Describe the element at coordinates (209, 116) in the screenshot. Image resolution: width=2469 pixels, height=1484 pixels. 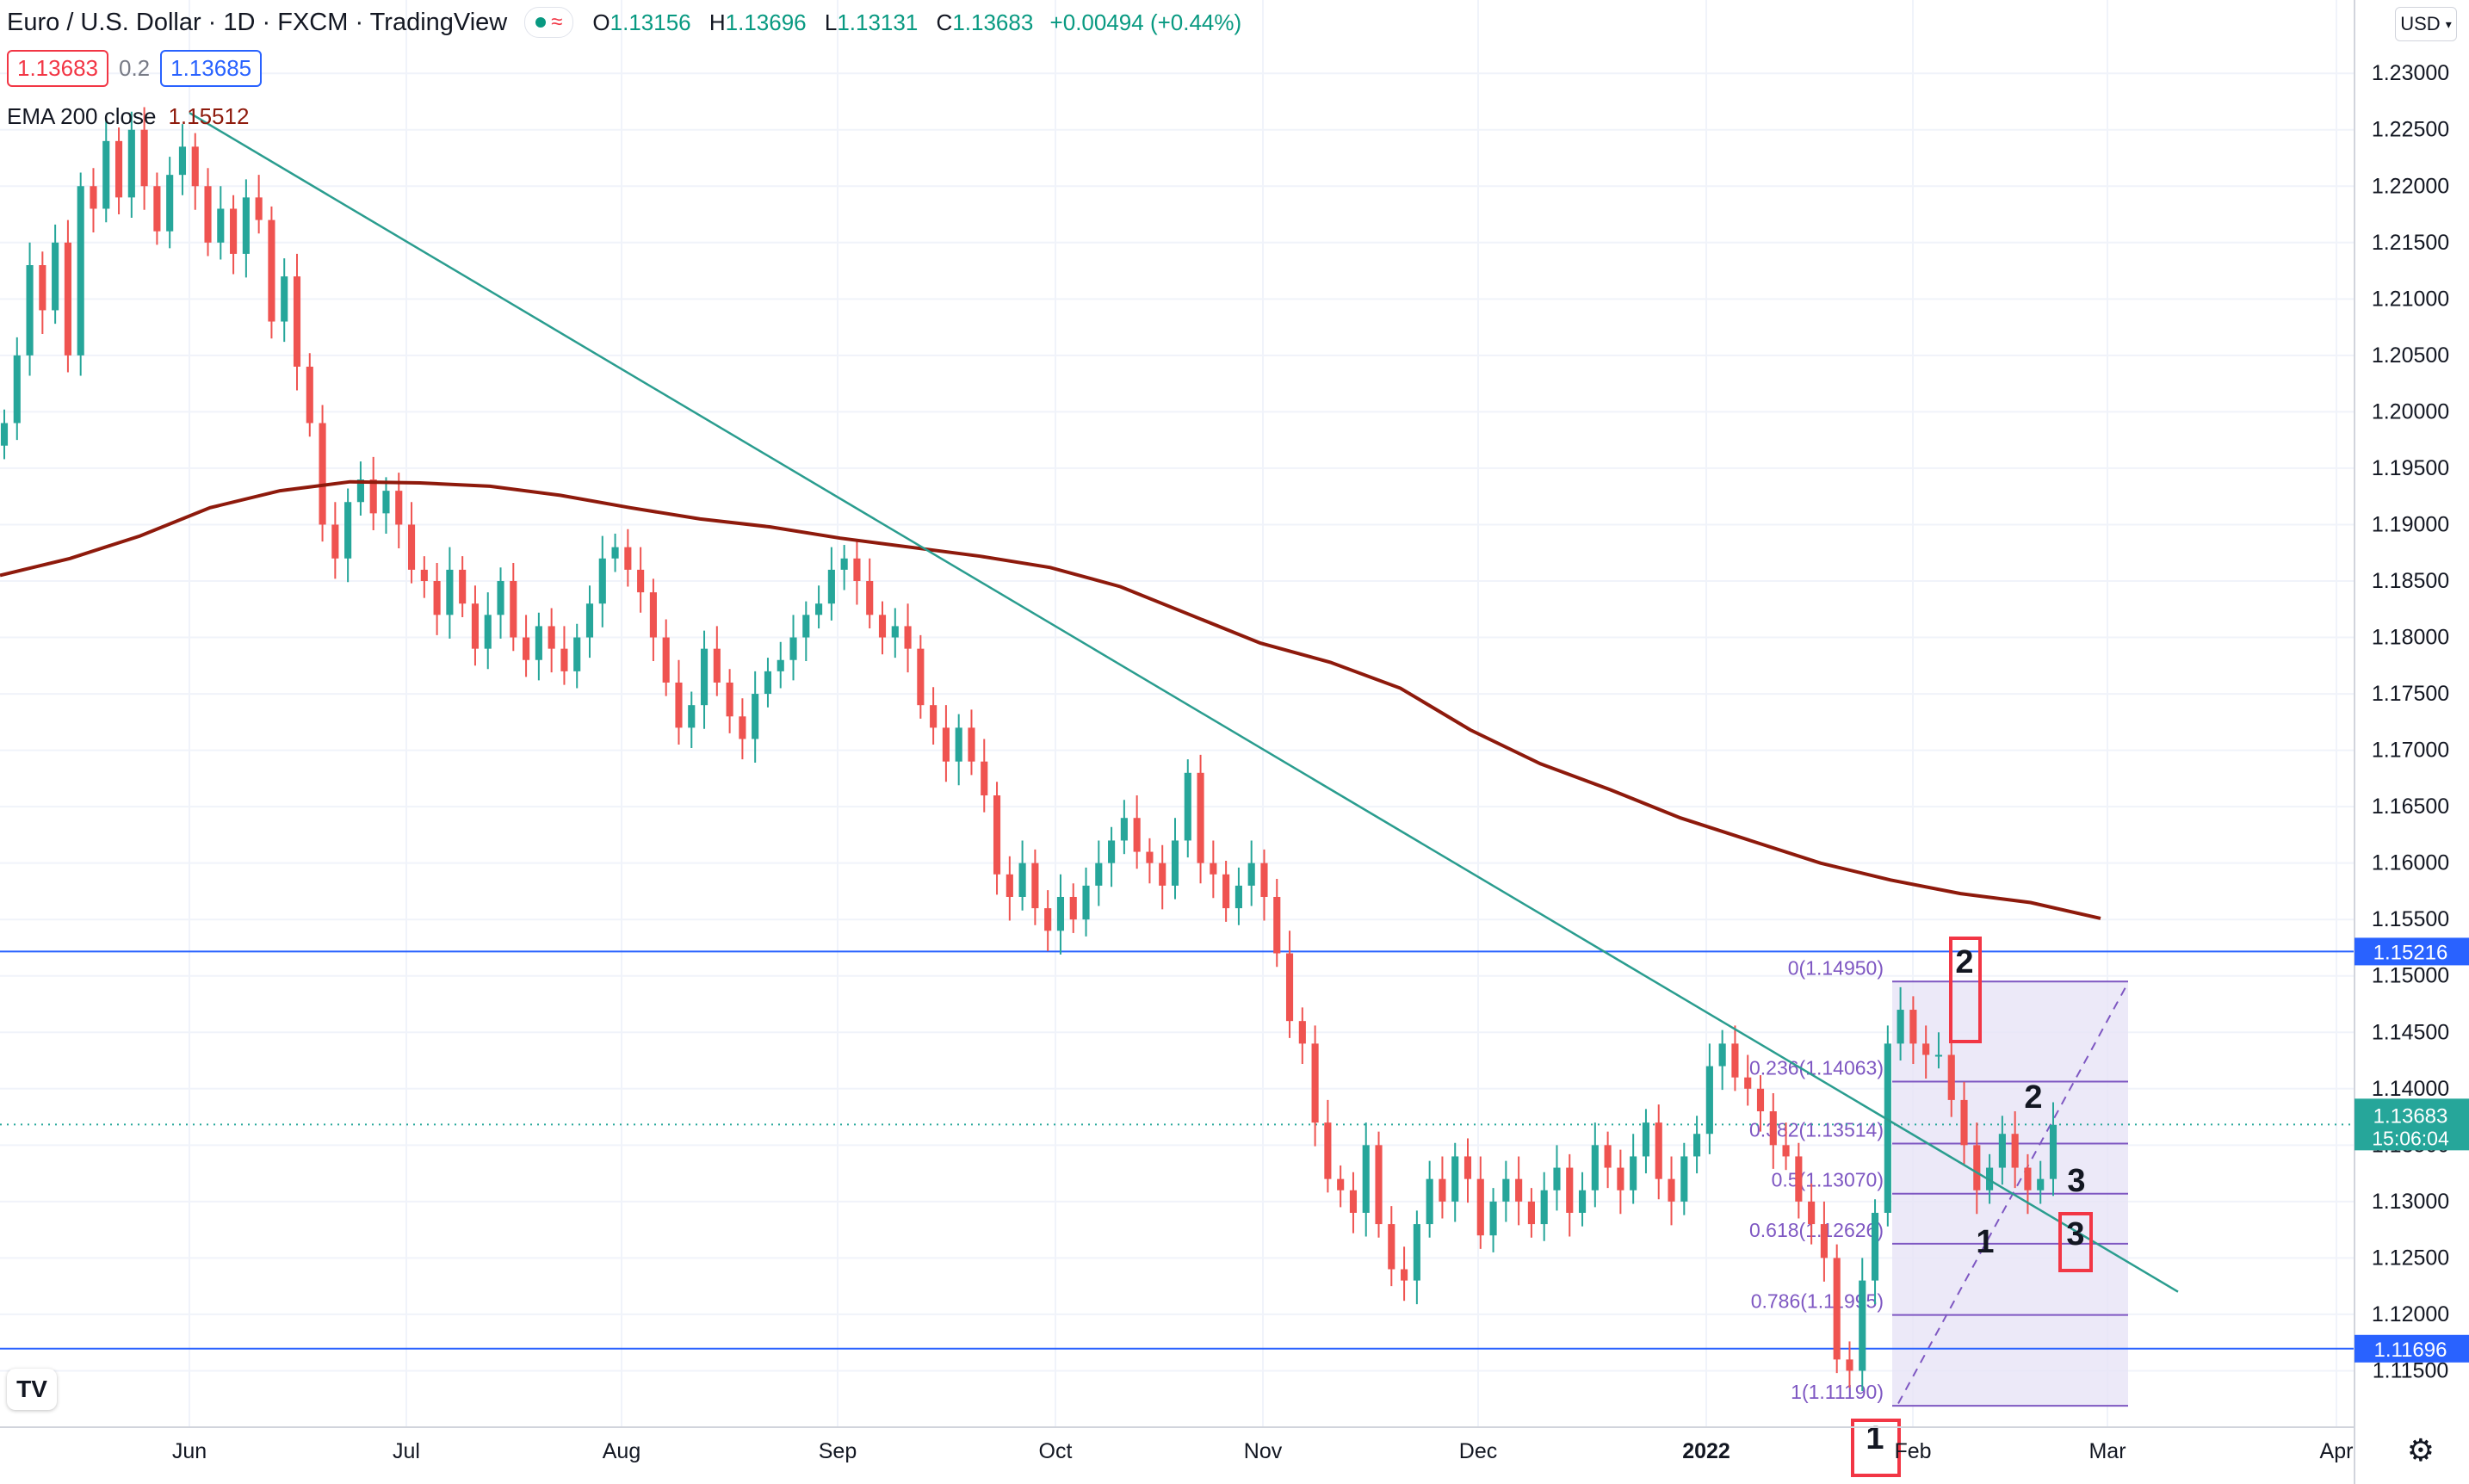
I see `ema-value: 1.15512` at that location.